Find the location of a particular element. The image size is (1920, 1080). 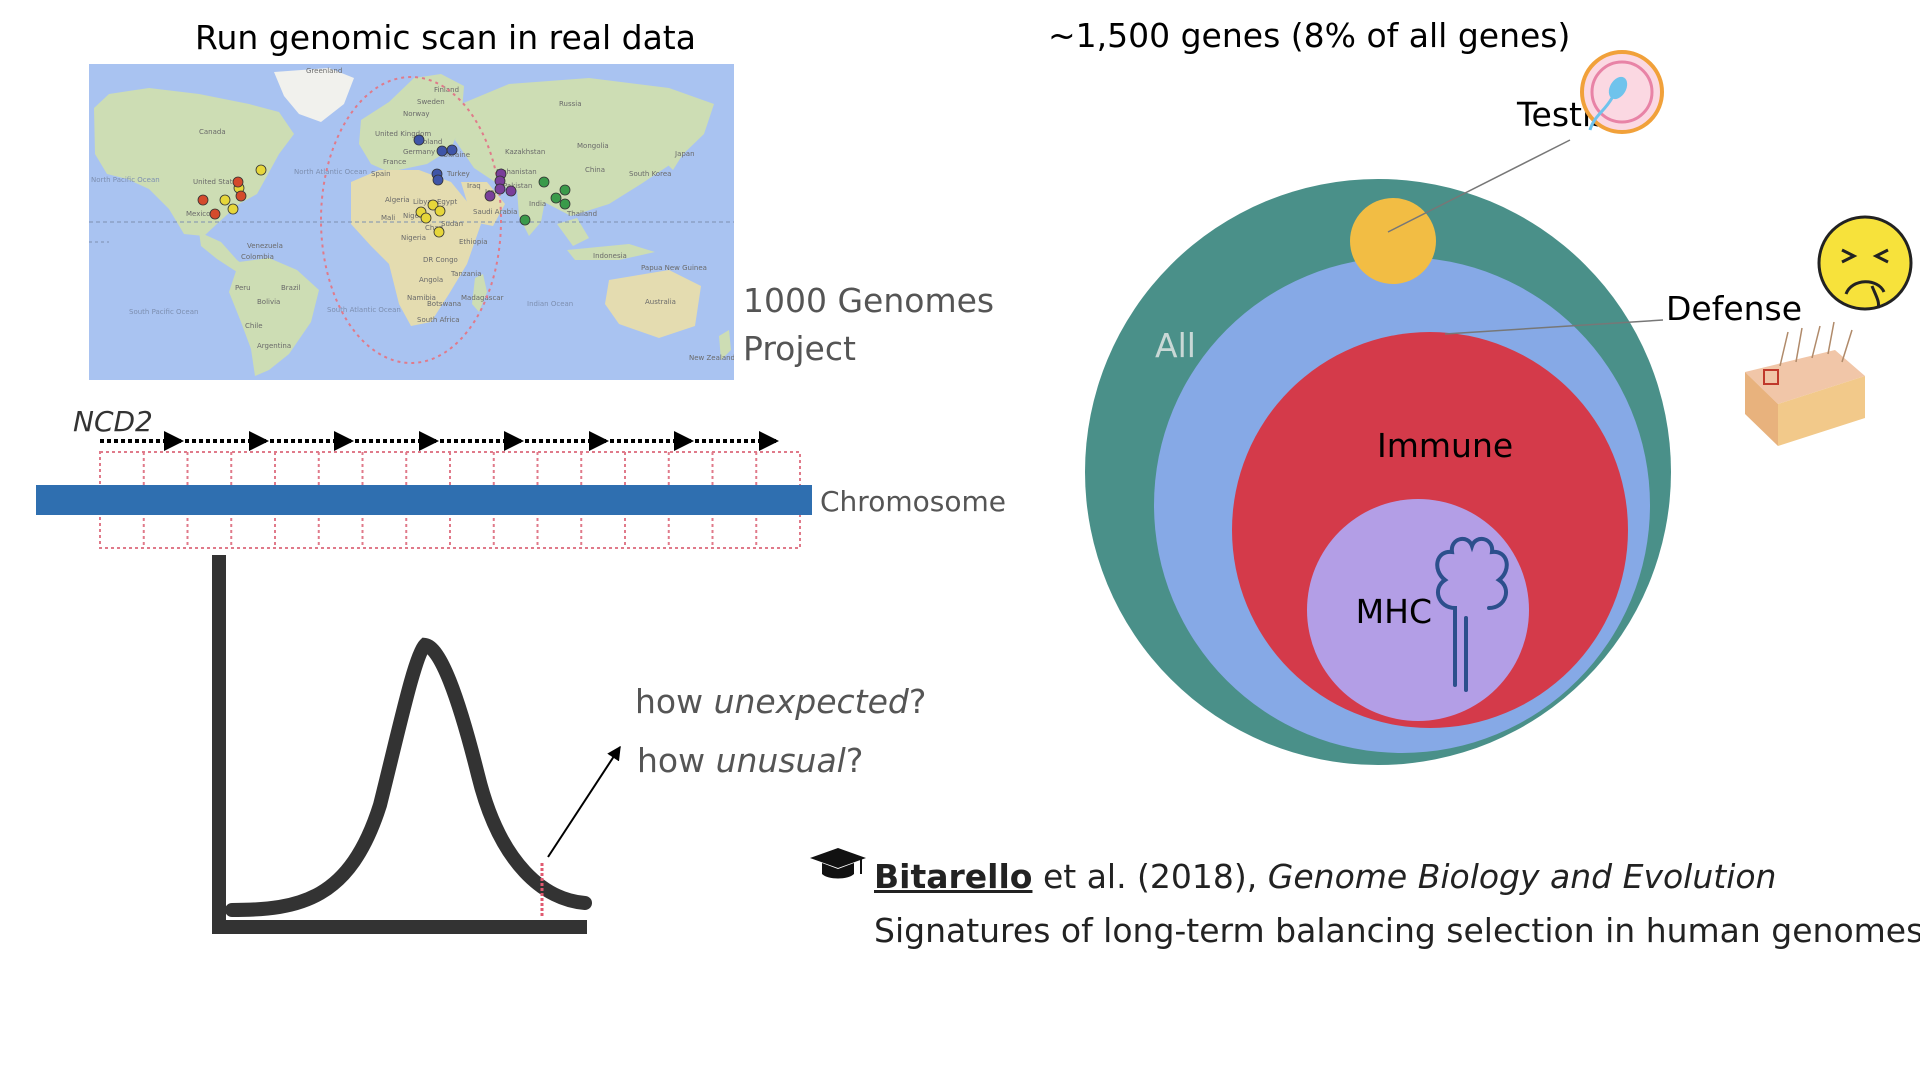

map-label-dr-congo: DR Congo is located at coordinates (440, 260).